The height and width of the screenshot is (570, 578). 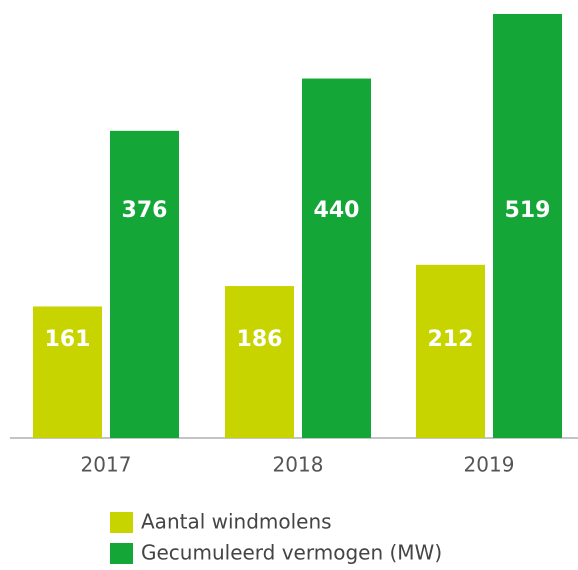 What do you see at coordinates (528, 210) in the screenshot?
I see `value-label: 519` at bounding box center [528, 210].